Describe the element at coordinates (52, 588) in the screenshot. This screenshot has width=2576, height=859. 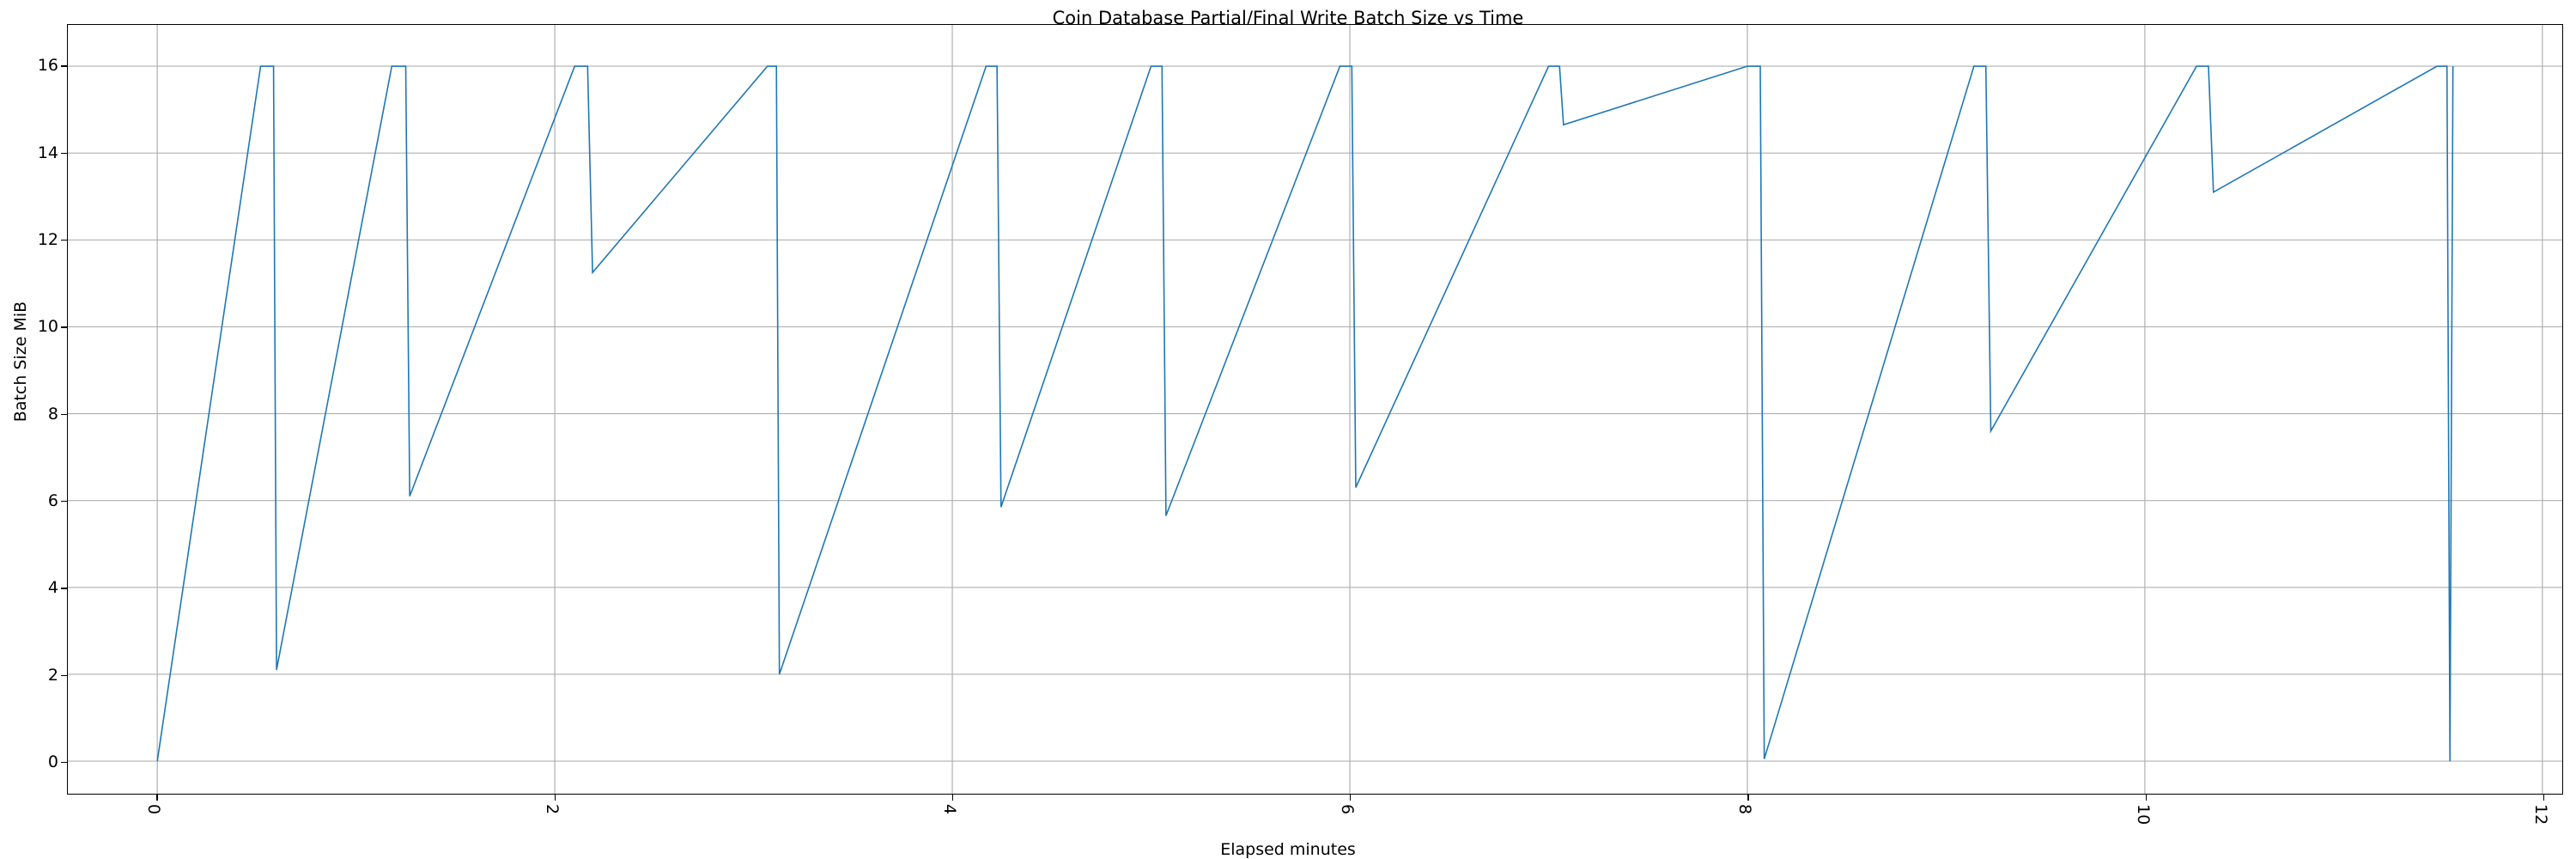
I see `y-tick-label: 4` at that location.